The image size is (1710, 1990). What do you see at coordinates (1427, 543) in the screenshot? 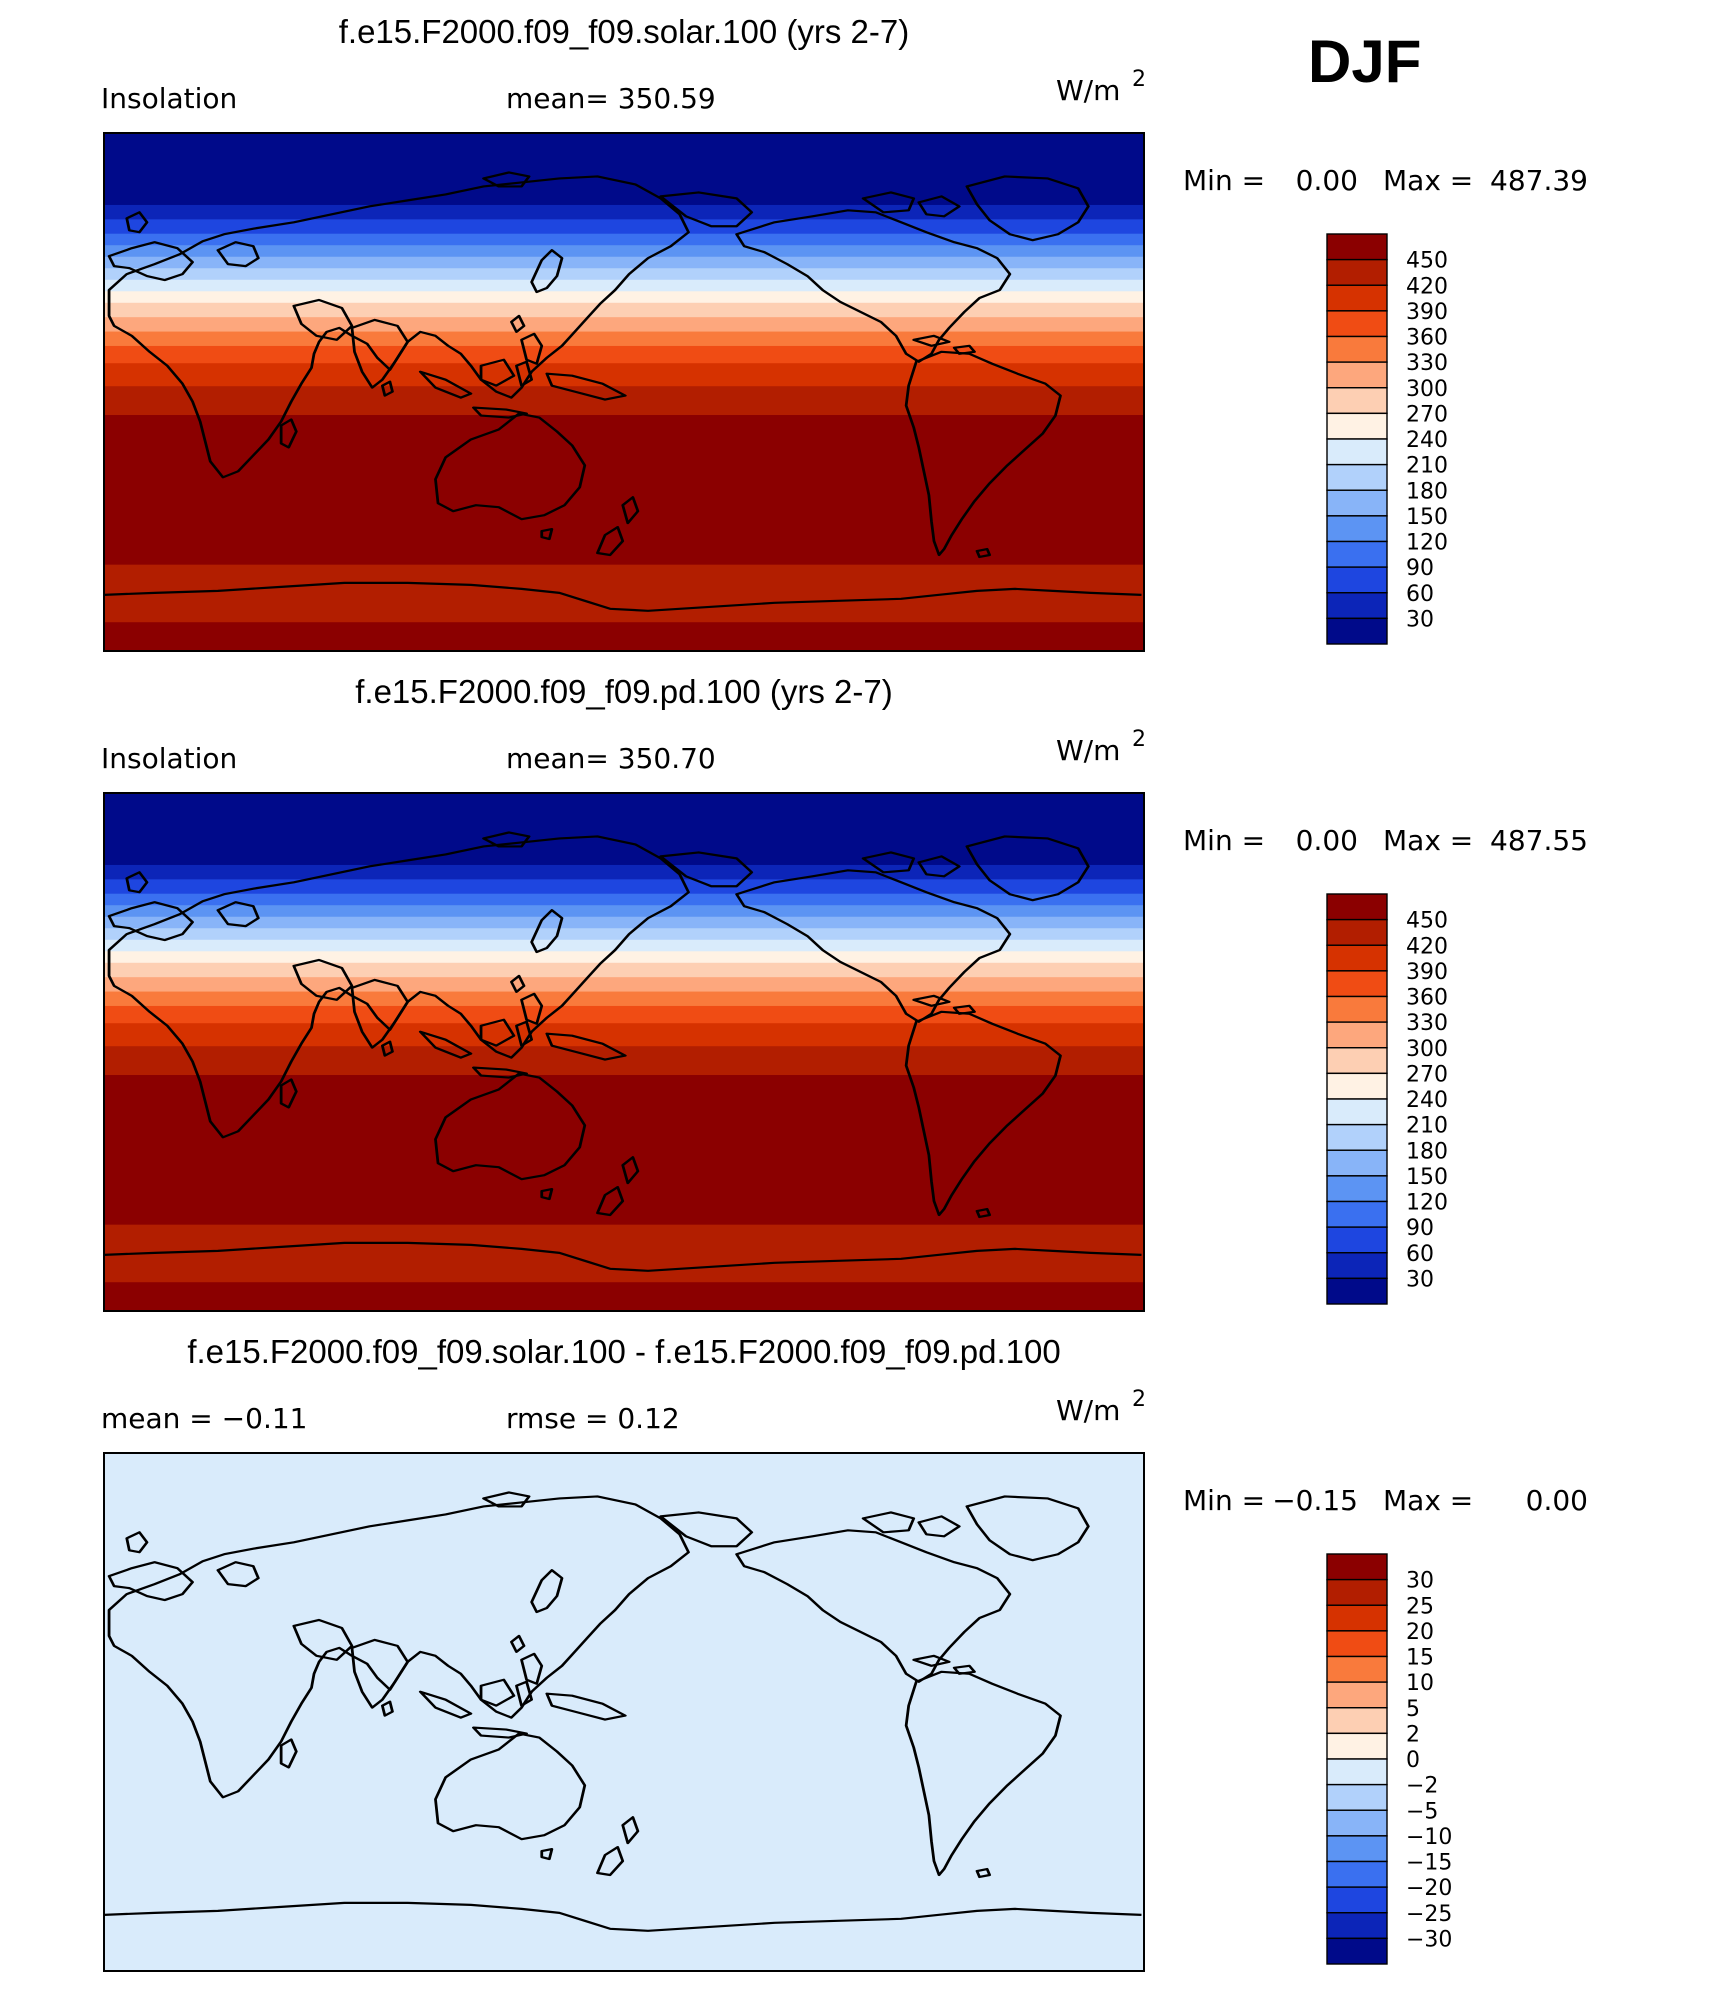
I see `colorbar-tick-label: 120` at bounding box center [1427, 543].